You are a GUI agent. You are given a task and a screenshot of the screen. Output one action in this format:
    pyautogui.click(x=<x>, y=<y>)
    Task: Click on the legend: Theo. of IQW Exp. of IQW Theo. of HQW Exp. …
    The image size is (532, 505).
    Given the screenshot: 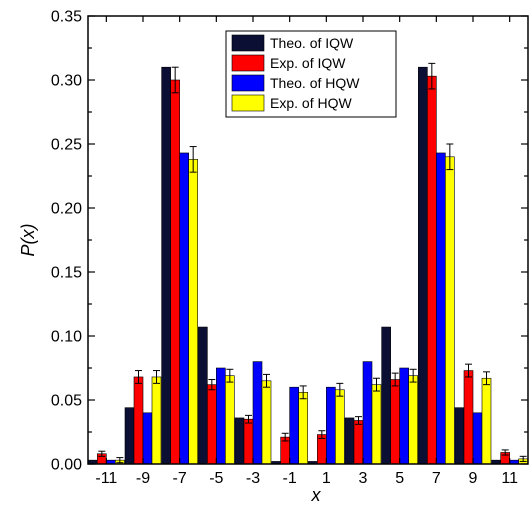 What is the action you would take?
    pyautogui.click(x=311, y=74)
    